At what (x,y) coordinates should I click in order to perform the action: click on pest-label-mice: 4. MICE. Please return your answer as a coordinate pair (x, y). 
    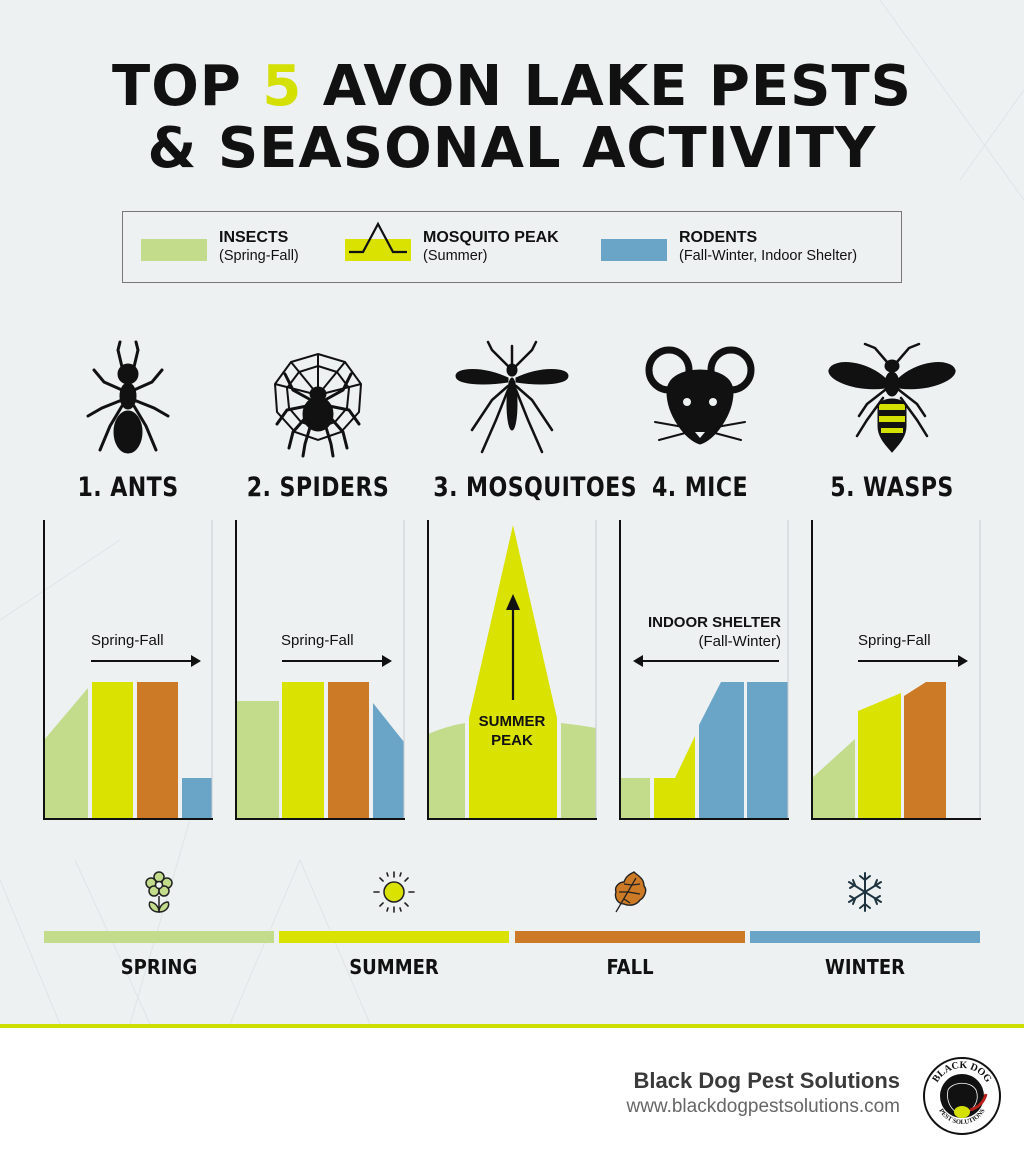
    Looking at the image, I should click on (700, 487).